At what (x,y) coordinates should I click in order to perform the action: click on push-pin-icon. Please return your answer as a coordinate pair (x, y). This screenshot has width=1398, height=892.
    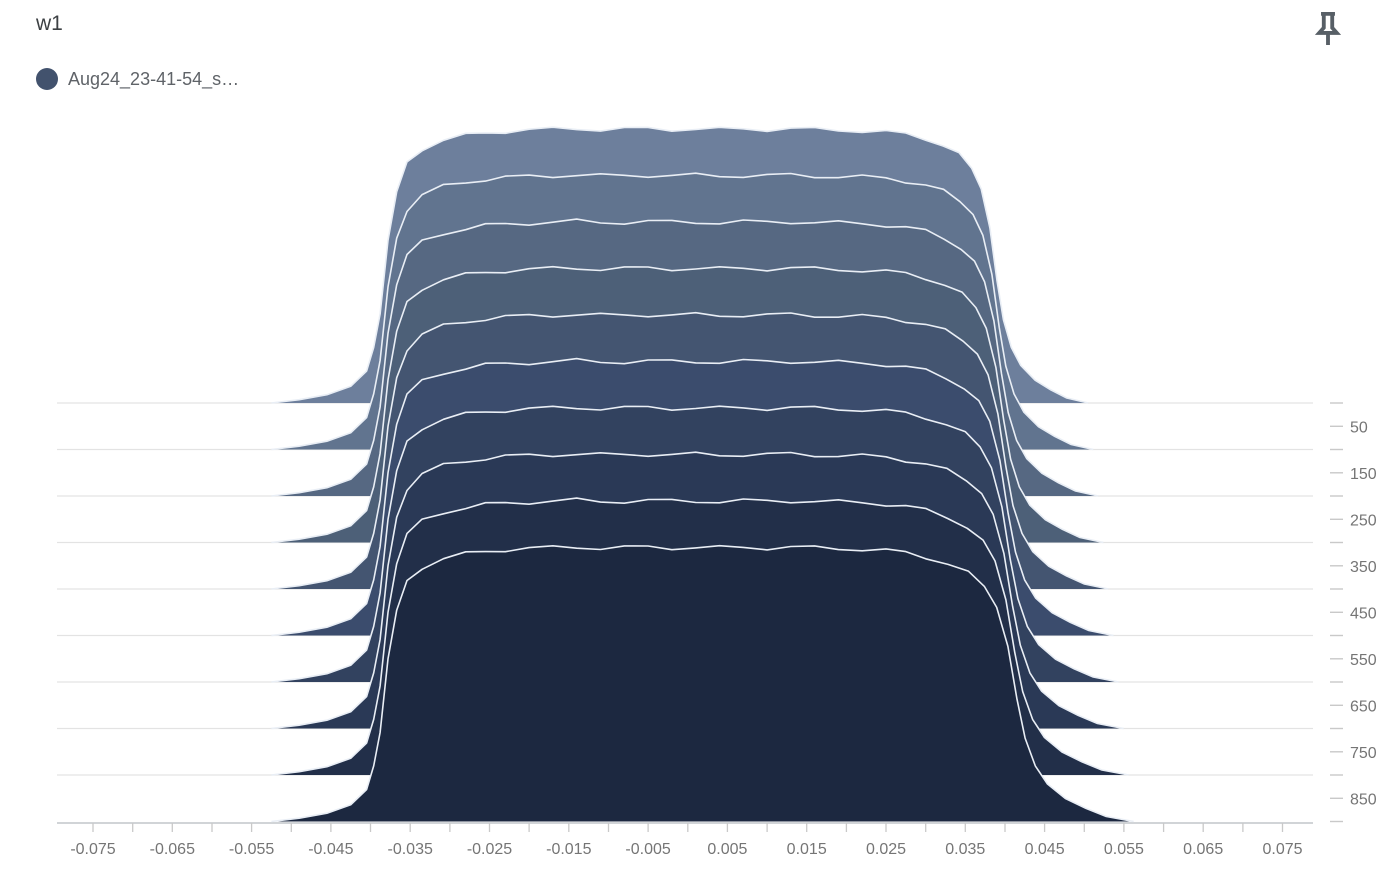
    Looking at the image, I should click on (1328, 28).